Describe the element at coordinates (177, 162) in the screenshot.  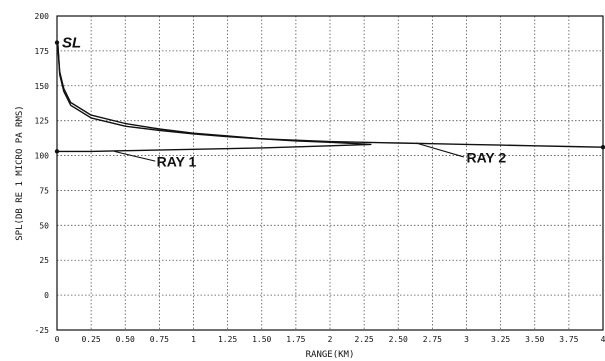
I see `annotation-ray-1: RAY 1` at that location.